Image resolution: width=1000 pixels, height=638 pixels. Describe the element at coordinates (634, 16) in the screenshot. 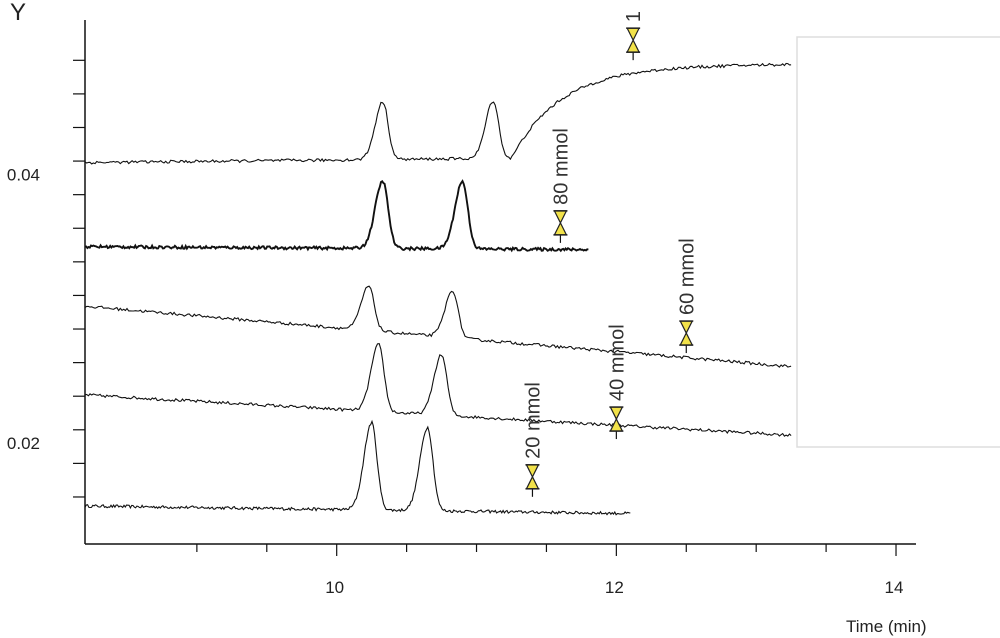

I see `marker-label: 1` at that location.